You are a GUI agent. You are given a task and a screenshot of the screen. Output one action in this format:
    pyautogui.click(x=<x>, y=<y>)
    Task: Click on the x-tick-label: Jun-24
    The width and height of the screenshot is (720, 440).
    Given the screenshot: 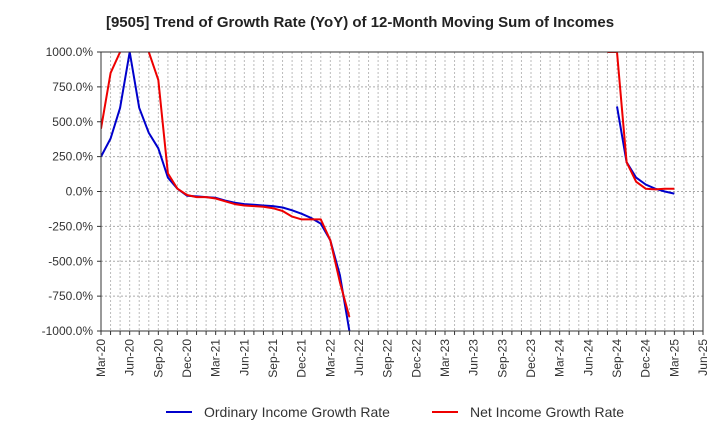 What is the action you would take?
    pyautogui.click(x=588, y=357)
    